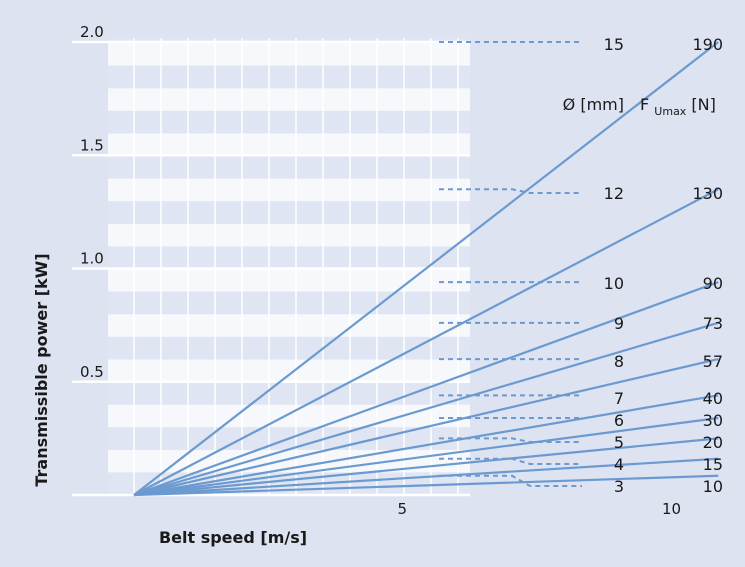  I want to click on diameter-label: 7, so click(619, 398).